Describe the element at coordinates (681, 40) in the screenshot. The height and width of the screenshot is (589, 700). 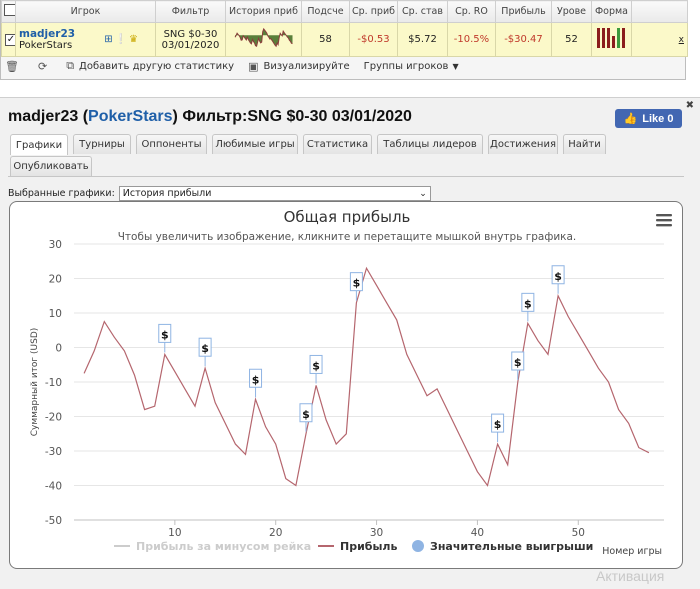
I see `remove-row-button: x` at that location.